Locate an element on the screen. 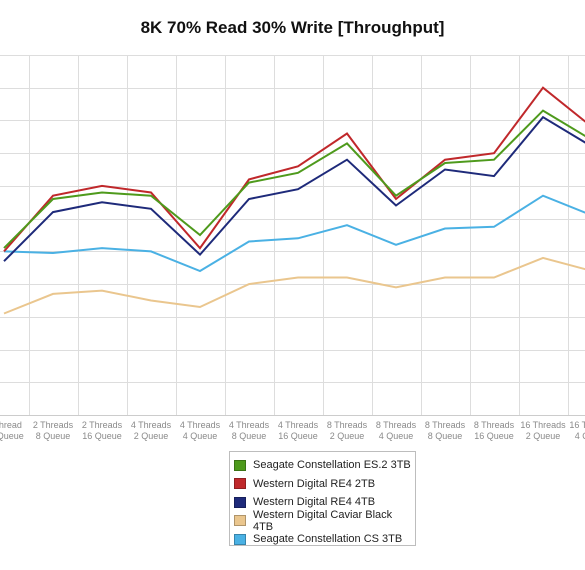 The width and height of the screenshot is (585, 570). x-tick-label: 4 Threads 8 Queue is located at coordinates (249, 430).